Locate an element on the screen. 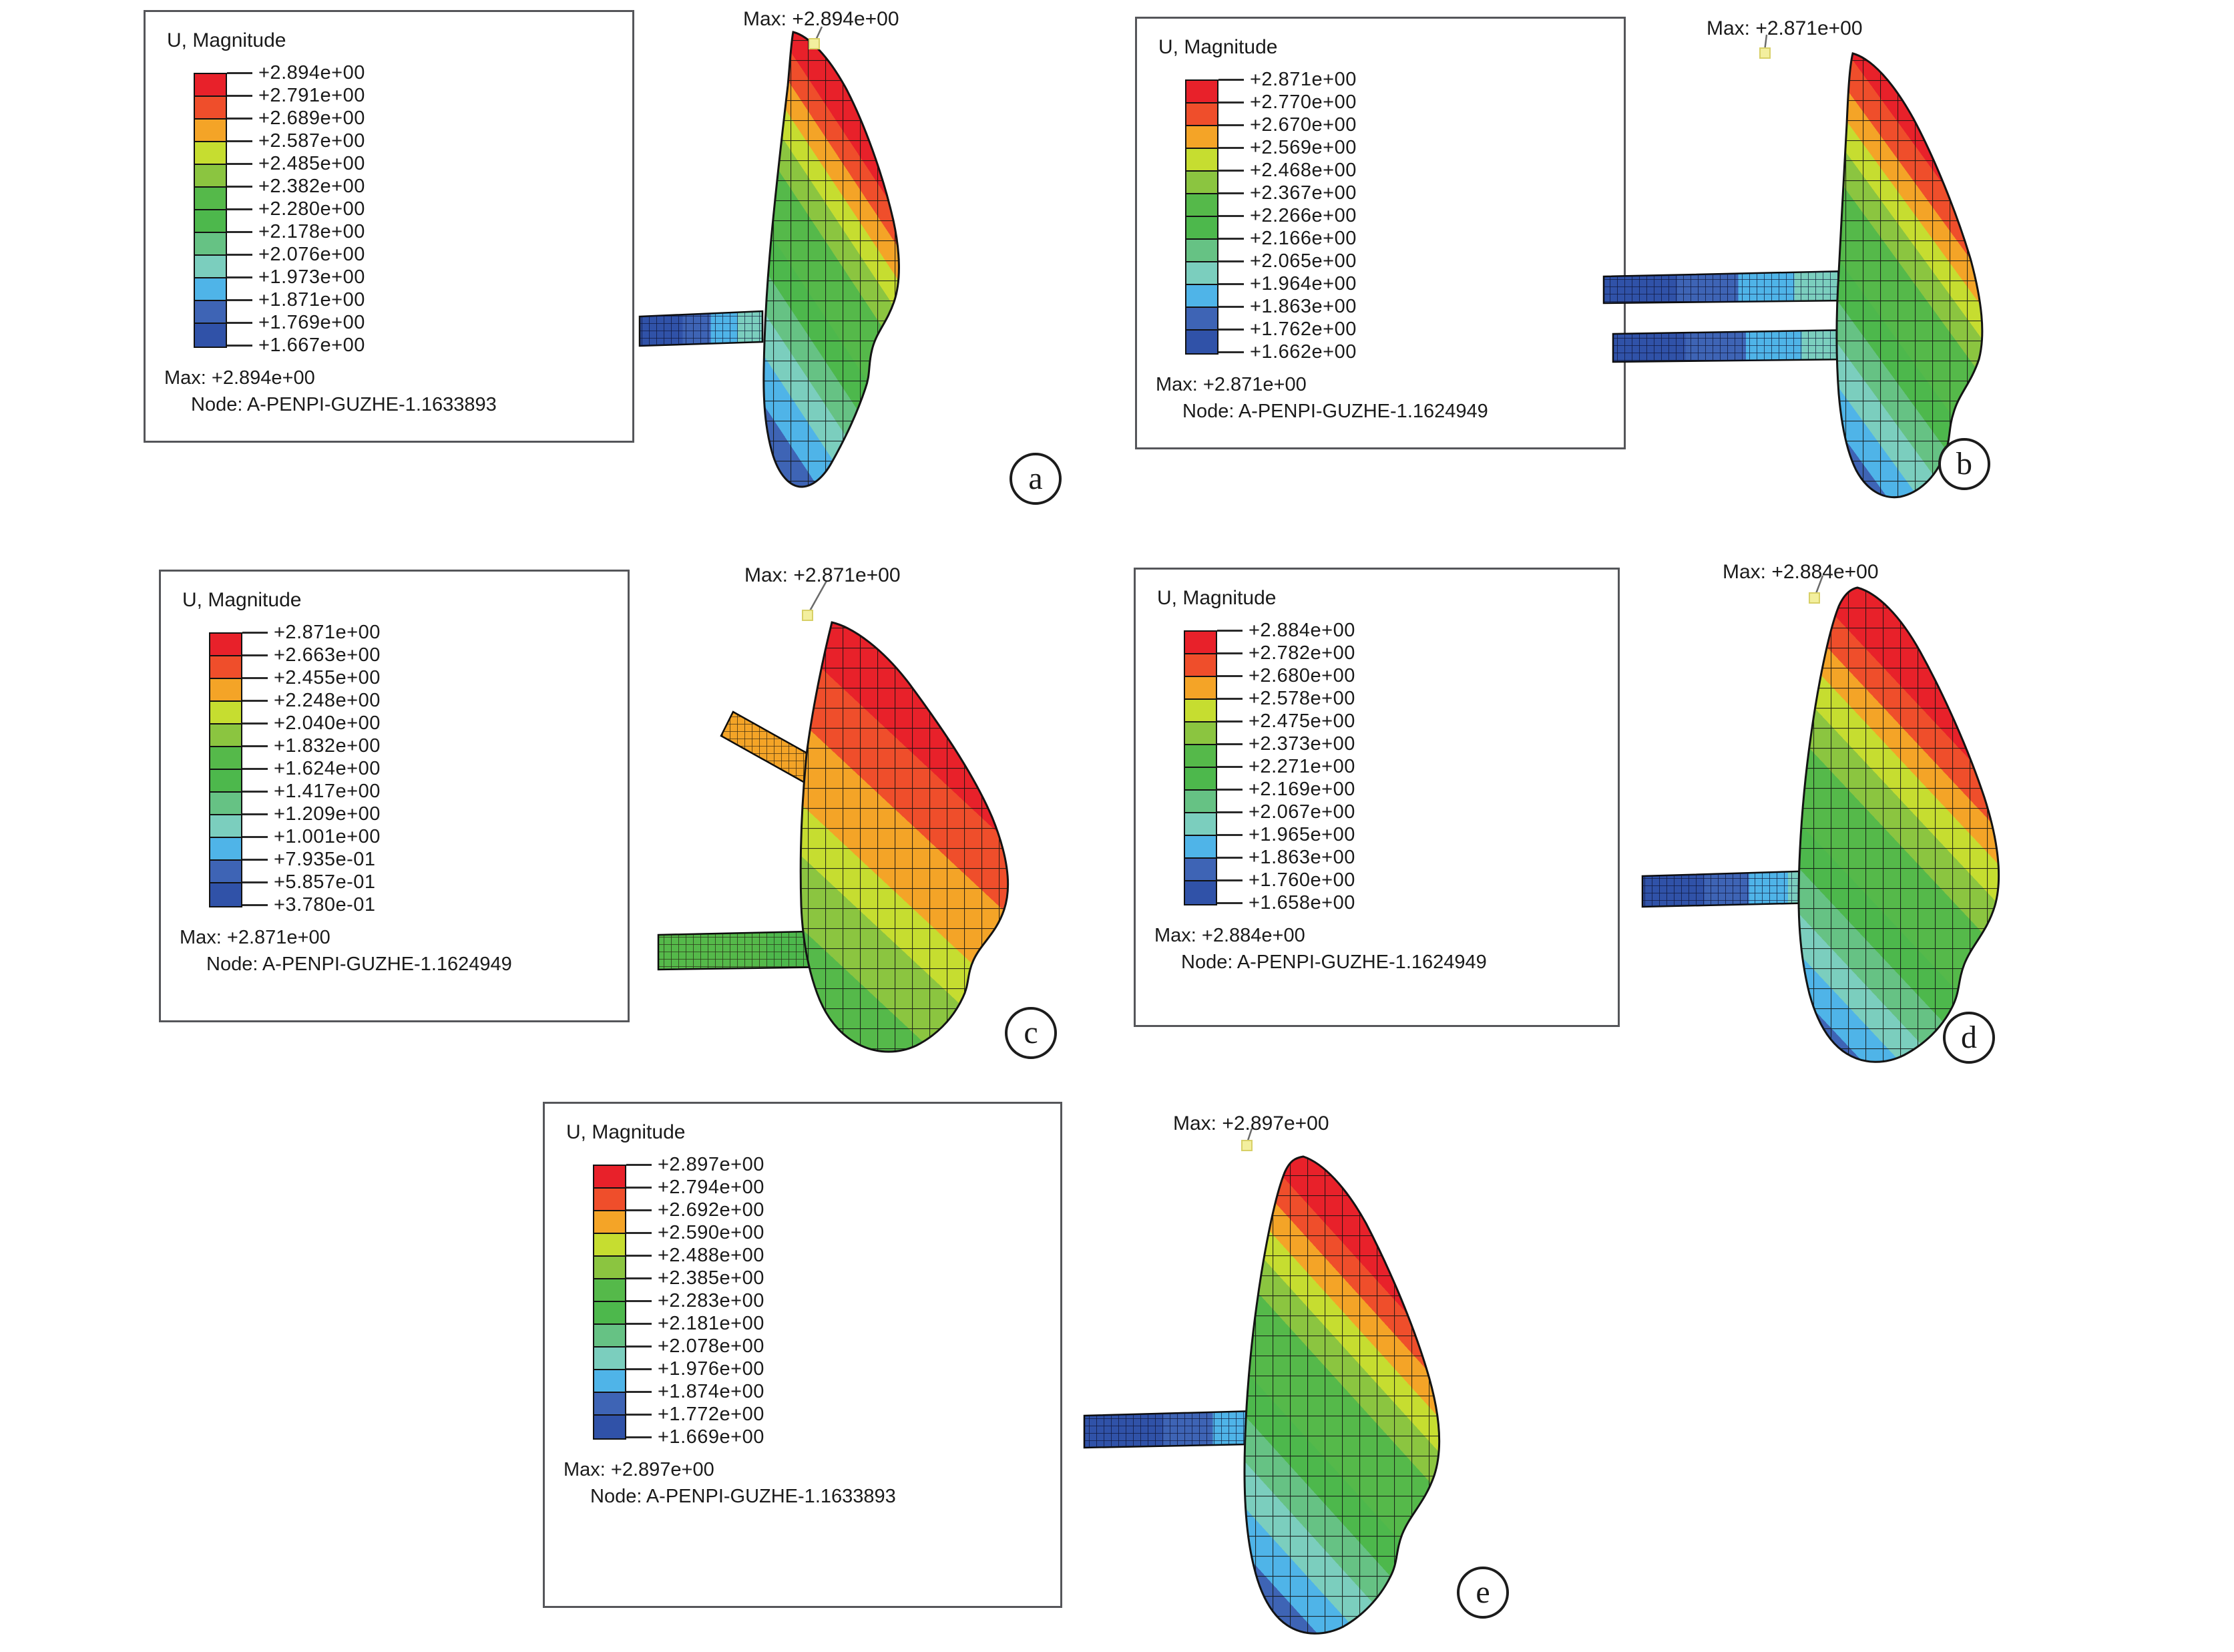 This screenshot has height=1652, width=2234. legend-tick: +1.871e+00 is located at coordinates (296, 299).